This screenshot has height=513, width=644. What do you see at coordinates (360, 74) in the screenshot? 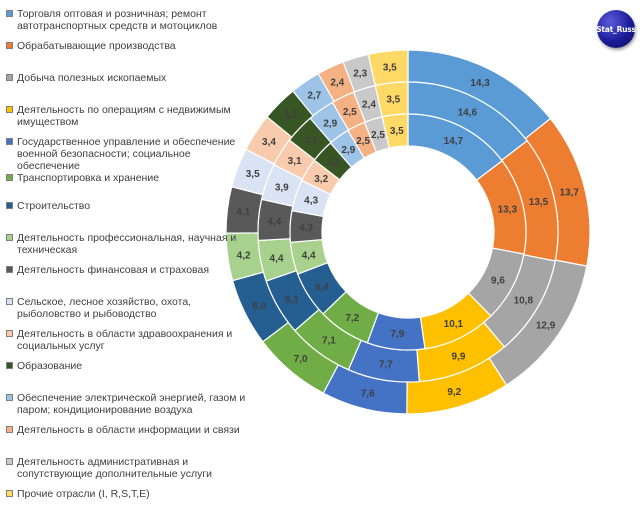
I see `data-label: 2,3` at bounding box center [360, 74].